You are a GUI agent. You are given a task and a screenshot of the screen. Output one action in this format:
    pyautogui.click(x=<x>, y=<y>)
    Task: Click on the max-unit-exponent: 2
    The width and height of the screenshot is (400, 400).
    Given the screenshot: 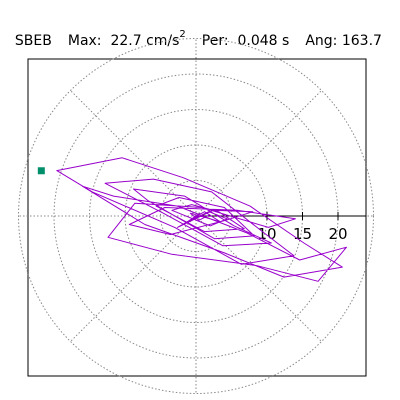 What is the action you would take?
    pyautogui.click(x=182, y=34)
    